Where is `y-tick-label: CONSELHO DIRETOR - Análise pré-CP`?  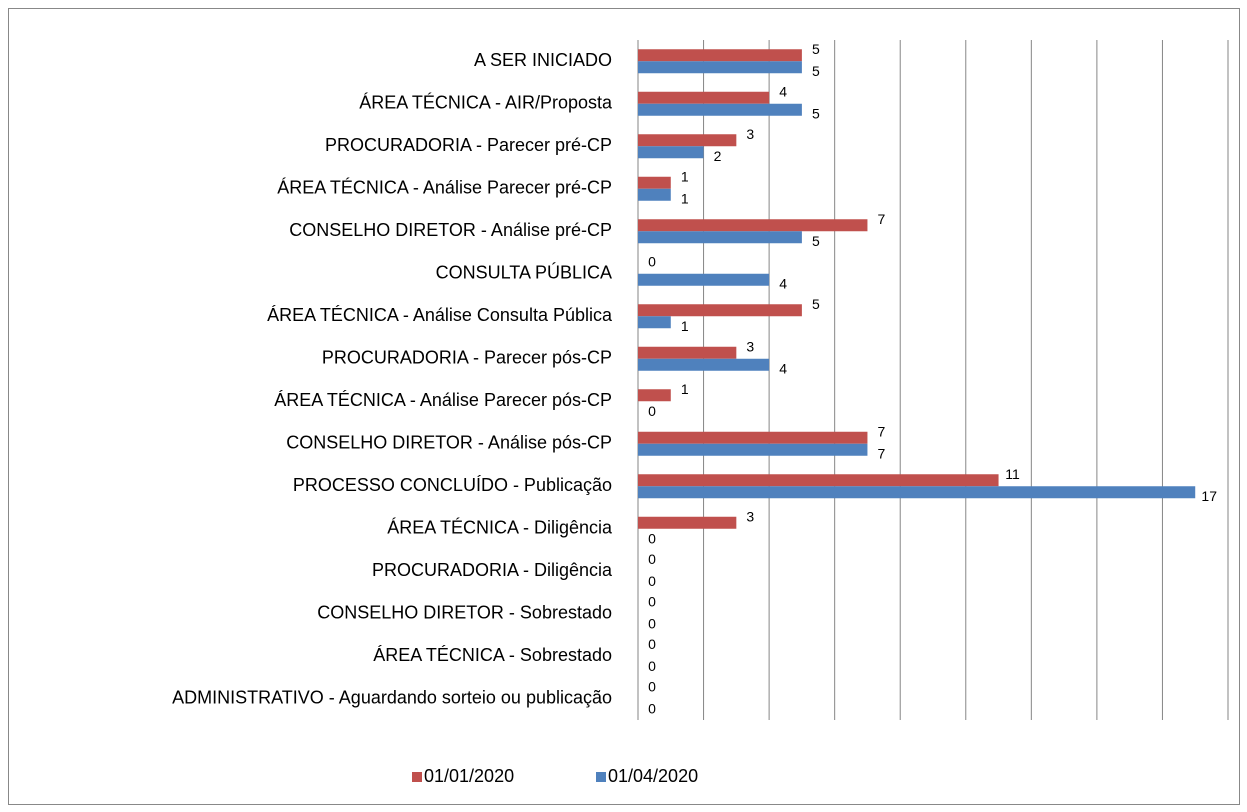 y-tick-label: CONSELHO DIRETOR - Análise pré-CP is located at coordinates (450, 230).